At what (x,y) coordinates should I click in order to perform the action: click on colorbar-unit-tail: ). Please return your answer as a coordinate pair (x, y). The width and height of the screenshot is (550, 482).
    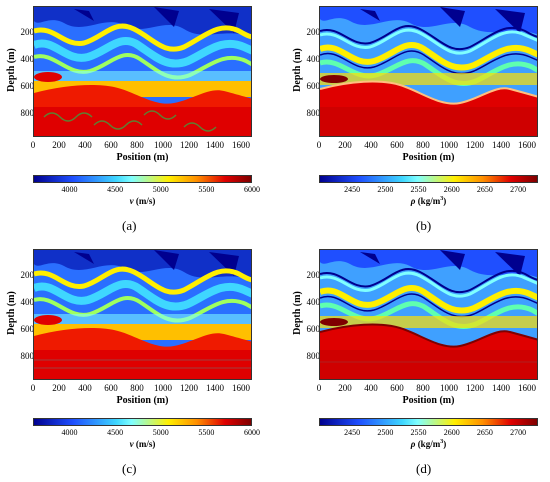
    Looking at the image, I should click on (445, 201).